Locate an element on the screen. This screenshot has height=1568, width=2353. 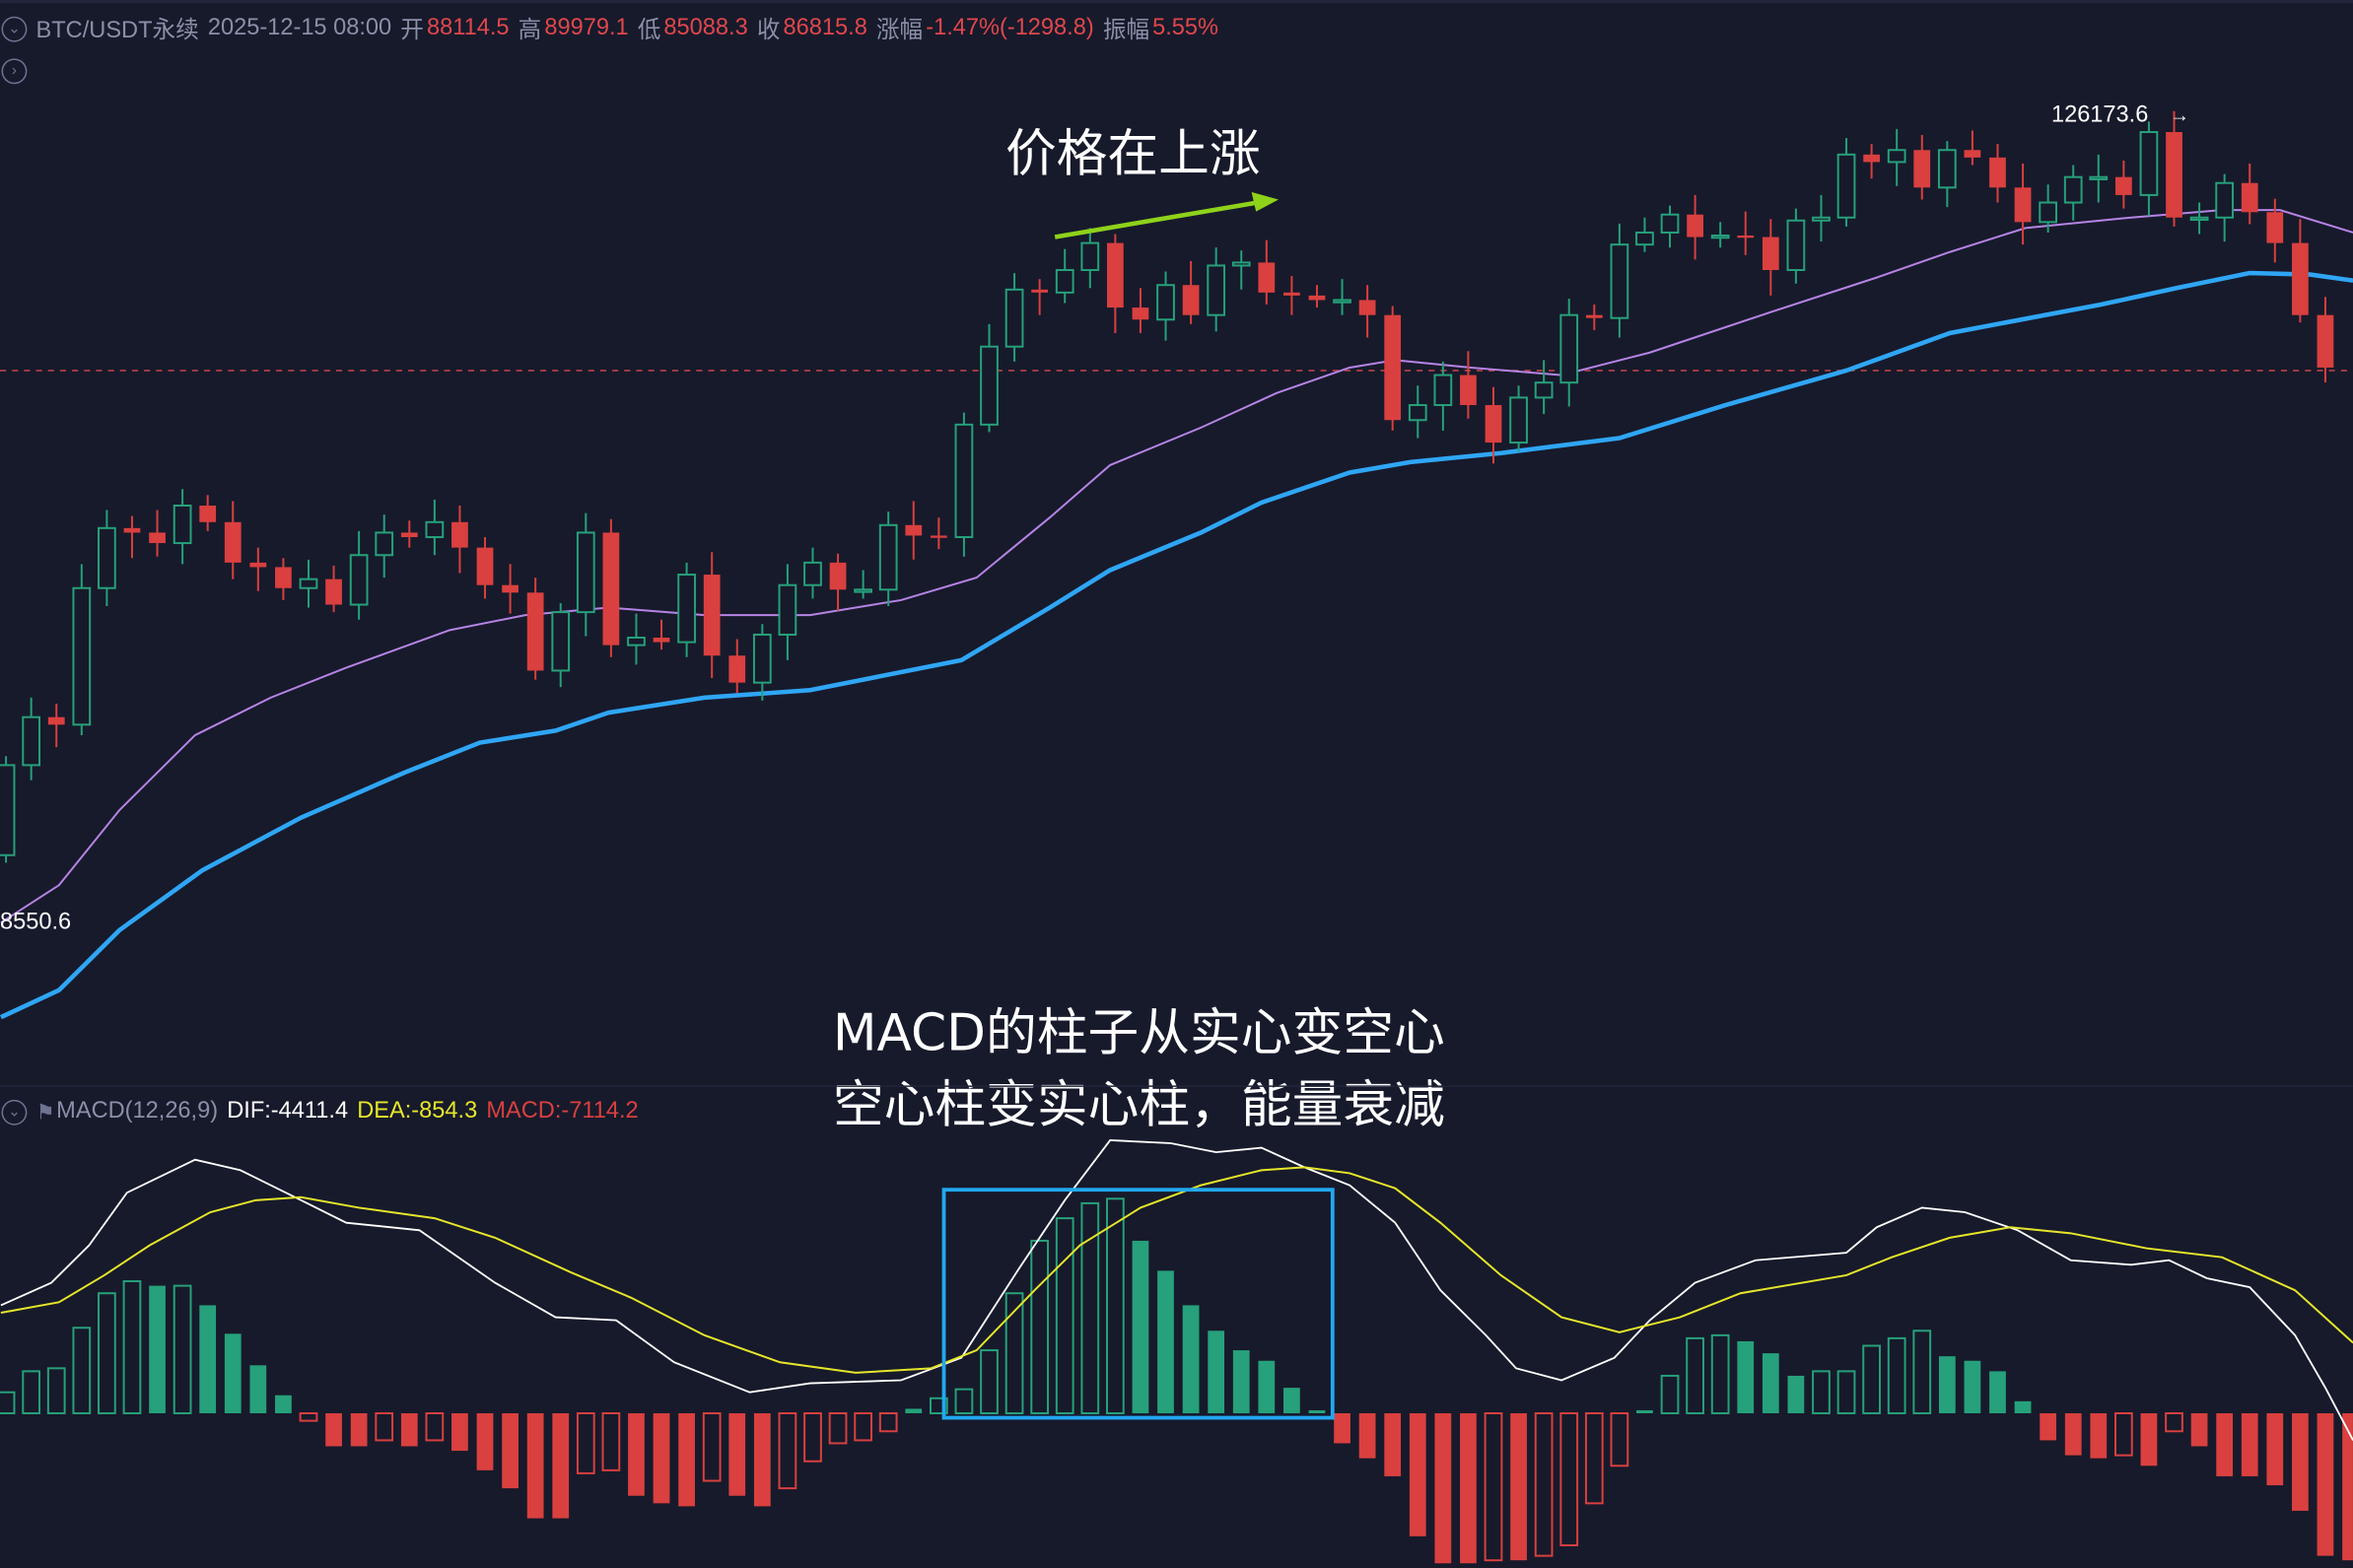
chevron-right-circle-icon: › is located at coordinates (14, 70).